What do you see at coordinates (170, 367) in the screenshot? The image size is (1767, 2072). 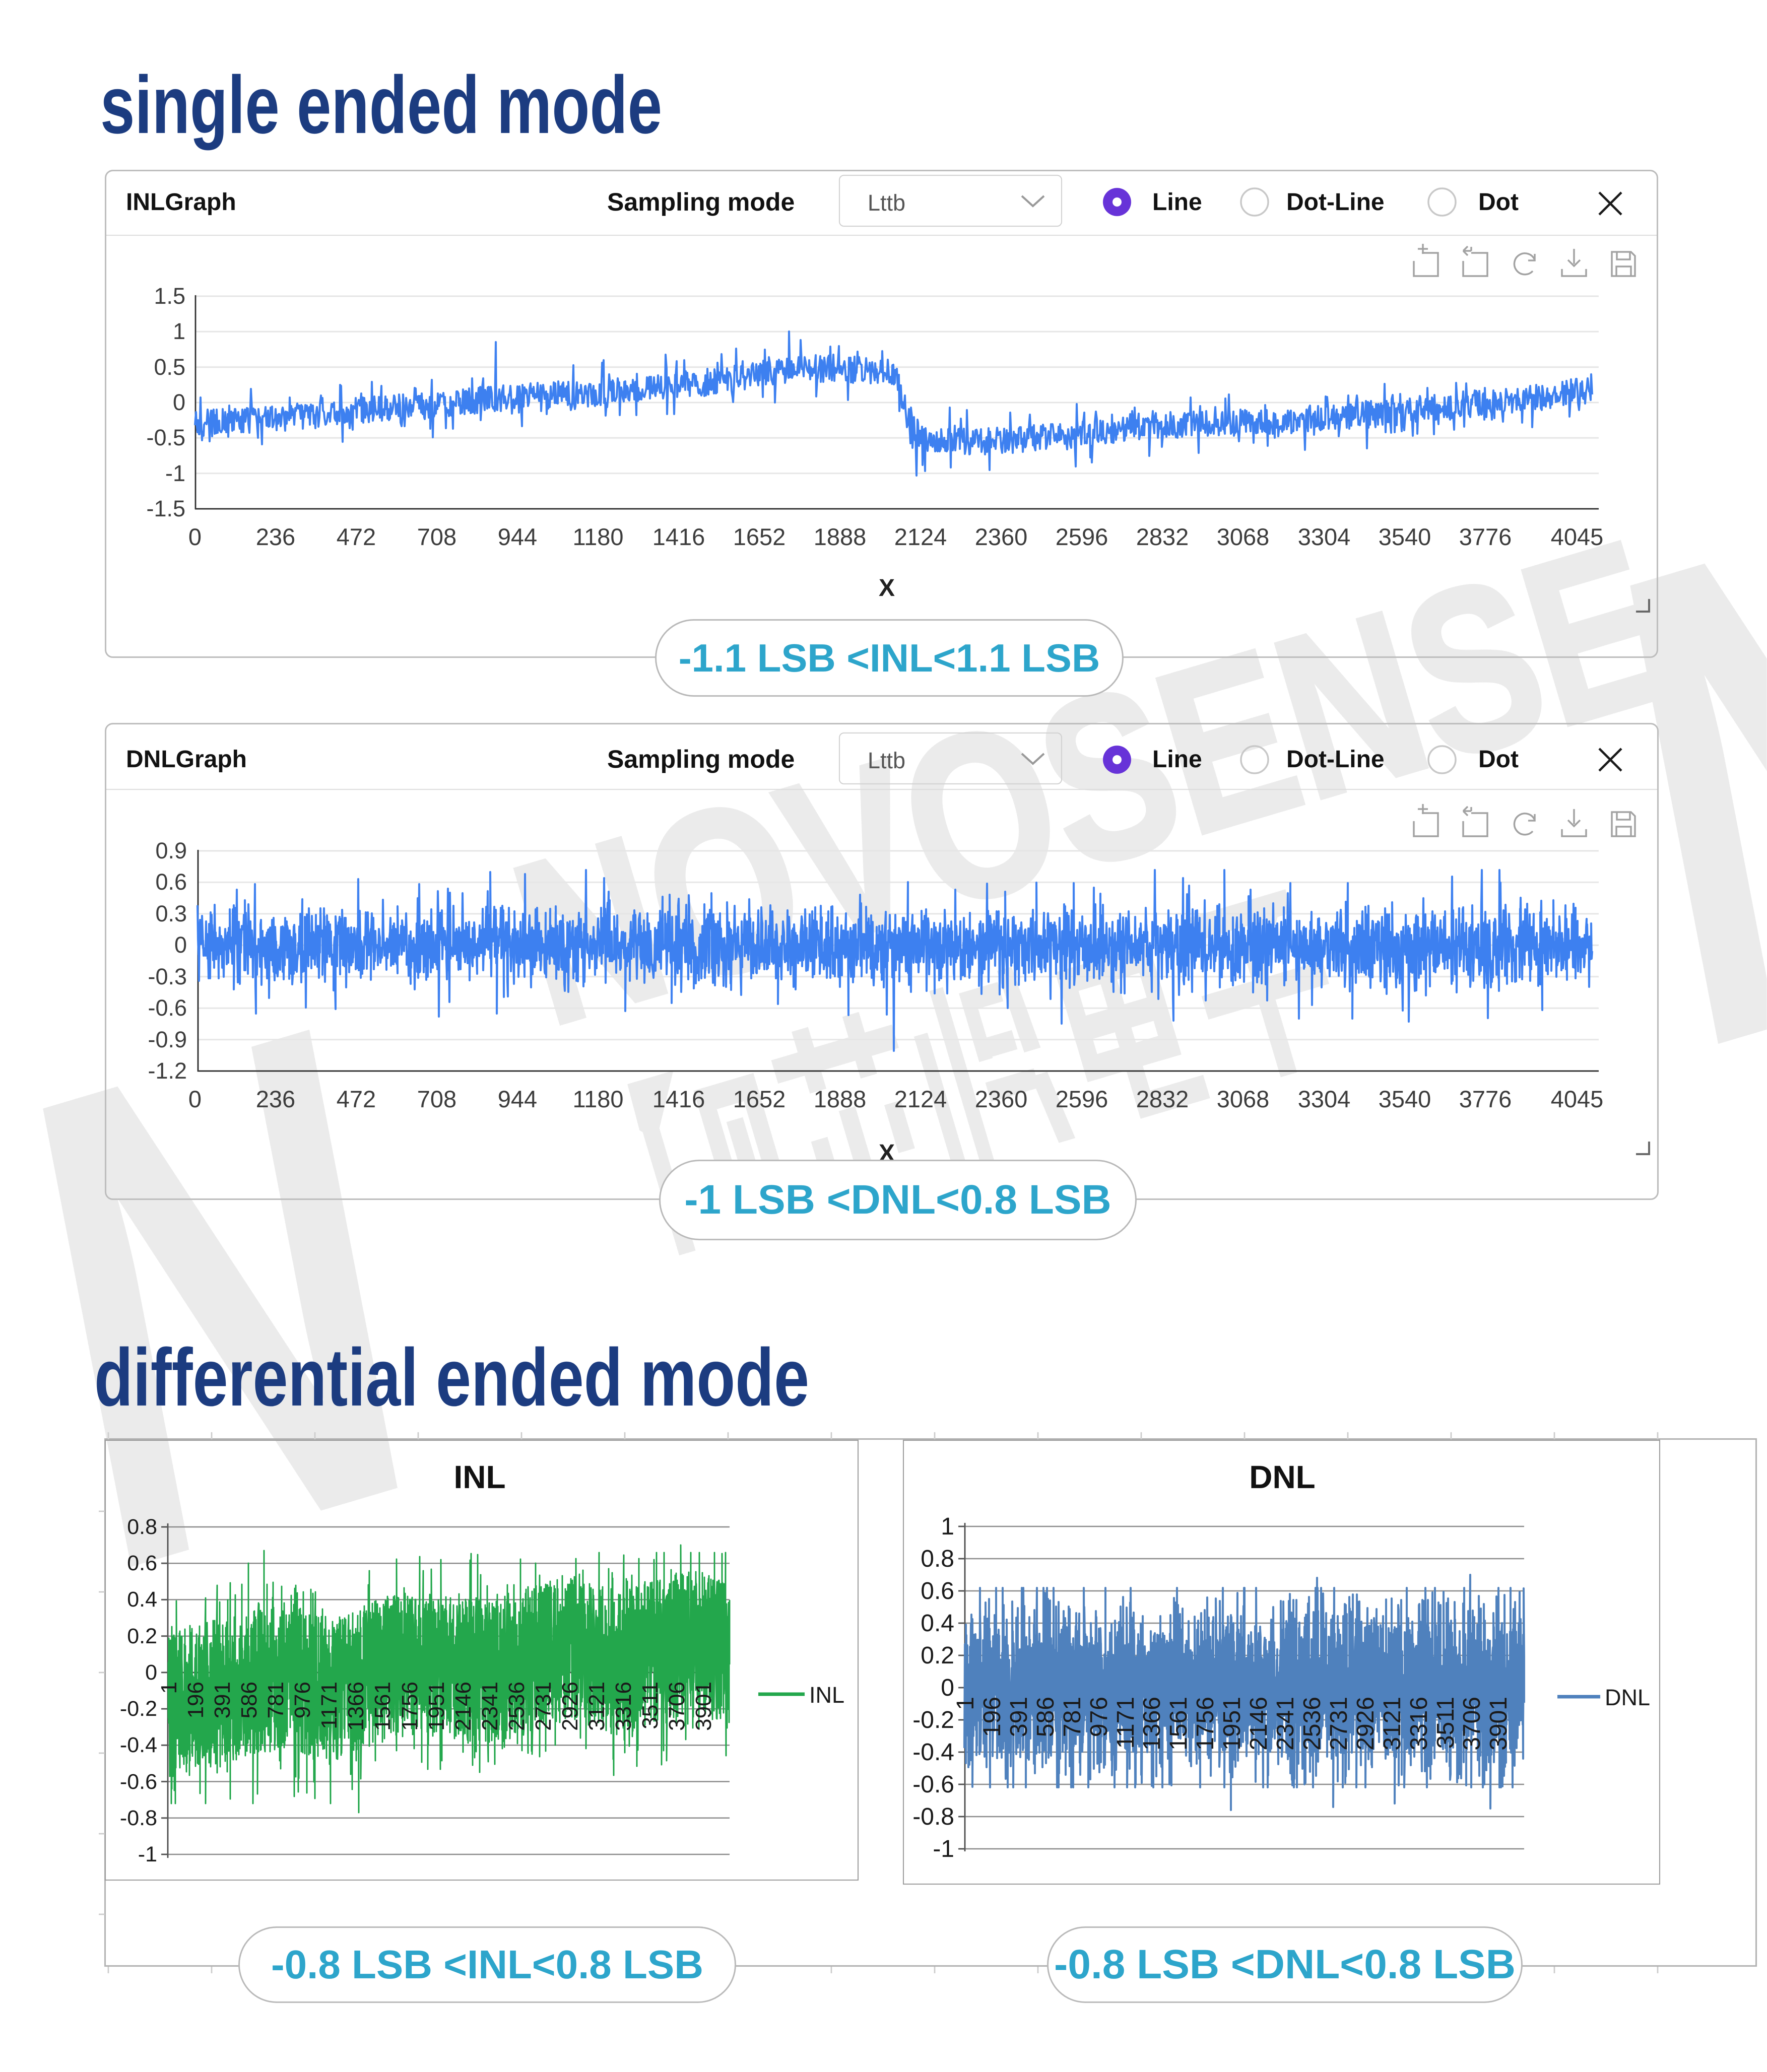 I see `svg-text: 0.5` at bounding box center [170, 367].